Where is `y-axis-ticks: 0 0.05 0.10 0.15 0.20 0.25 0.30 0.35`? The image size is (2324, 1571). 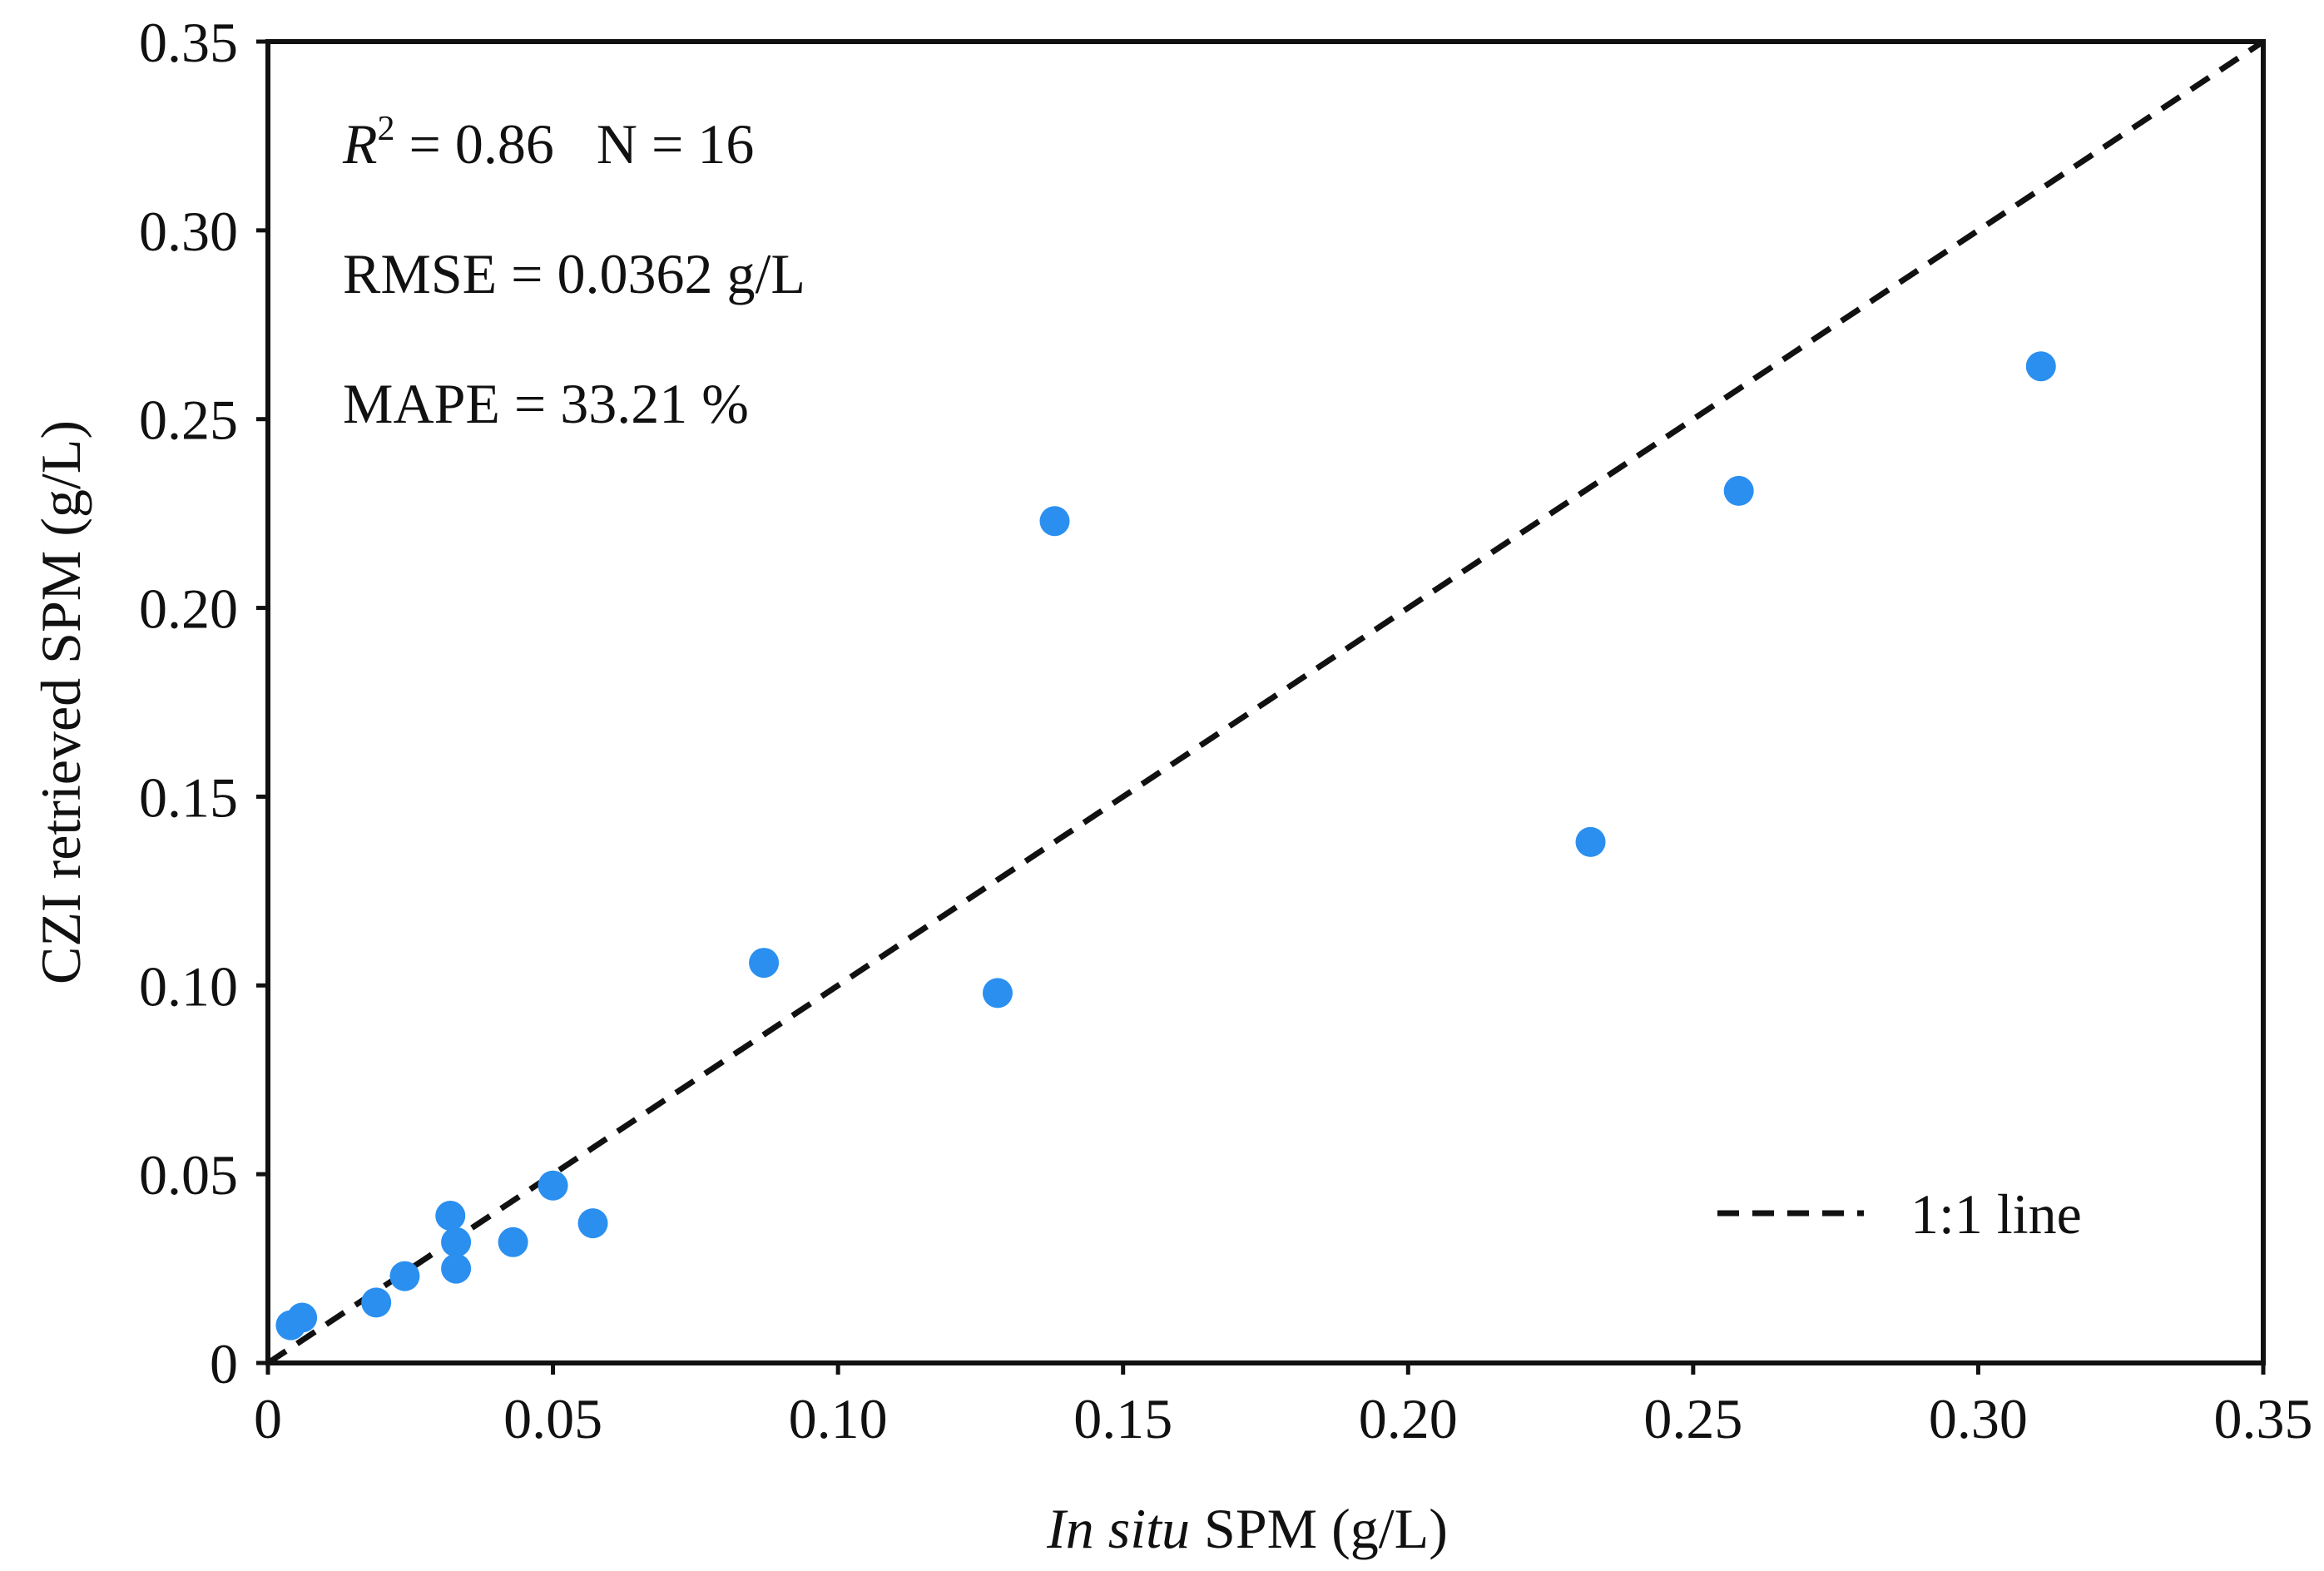
y-axis-ticks: 0 0.05 0.10 0.15 0.20 0.25 0.30 0.35 is located at coordinates (203, 703).